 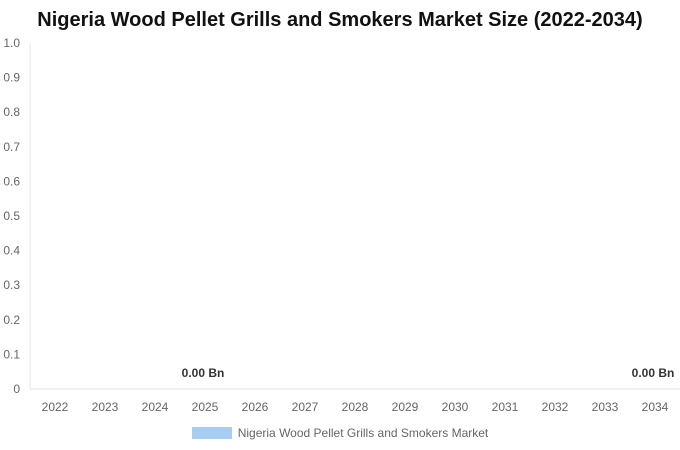 What do you see at coordinates (428, 373) in the screenshot?
I see `chart-labels: 0.00 Bn 0.00 Bn` at bounding box center [428, 373].